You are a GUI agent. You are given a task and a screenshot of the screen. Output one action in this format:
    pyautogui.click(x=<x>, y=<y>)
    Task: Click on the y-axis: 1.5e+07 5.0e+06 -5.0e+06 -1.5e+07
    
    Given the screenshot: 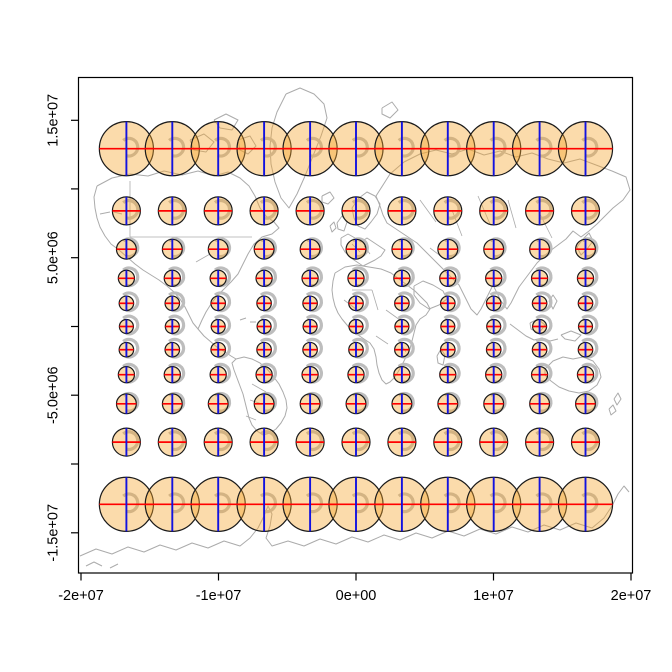 What is the action you would take?
    pyautogui.click(x=62, y=328)
    